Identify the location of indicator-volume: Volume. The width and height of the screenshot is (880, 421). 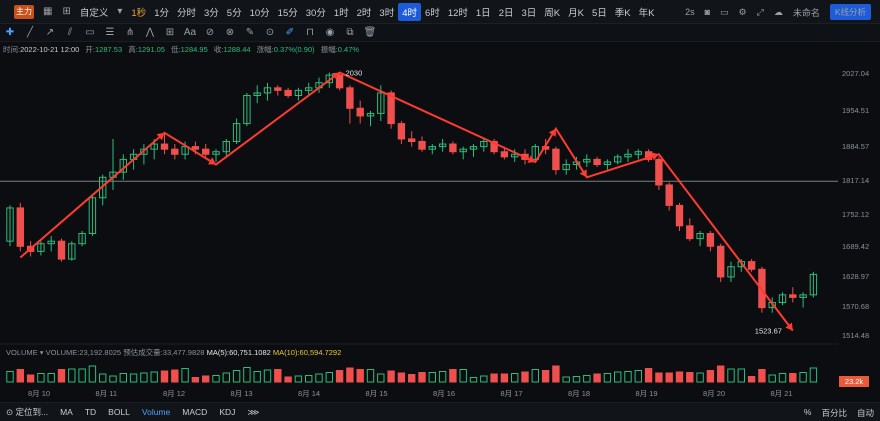
(156, 412).